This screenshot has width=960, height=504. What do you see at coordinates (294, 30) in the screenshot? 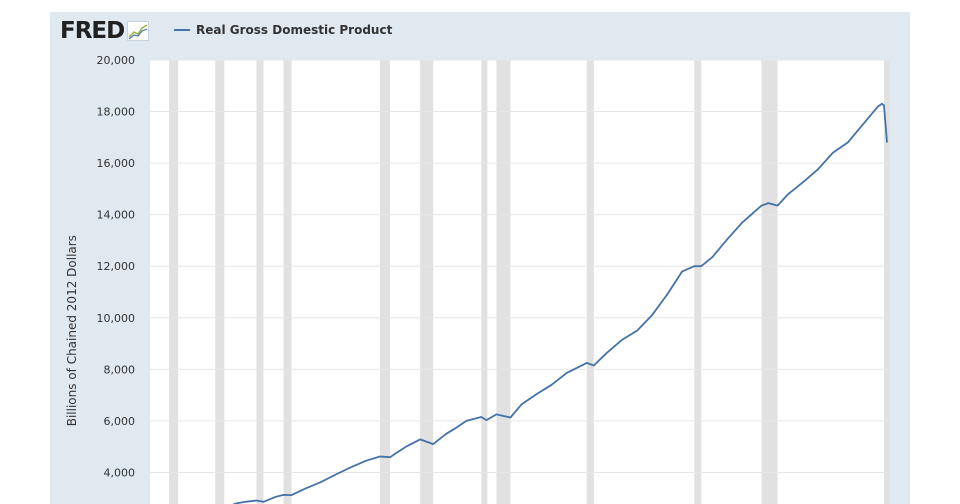
I see `legend-label: Real Gross Domestic Product` at bounding box center [294, 30].